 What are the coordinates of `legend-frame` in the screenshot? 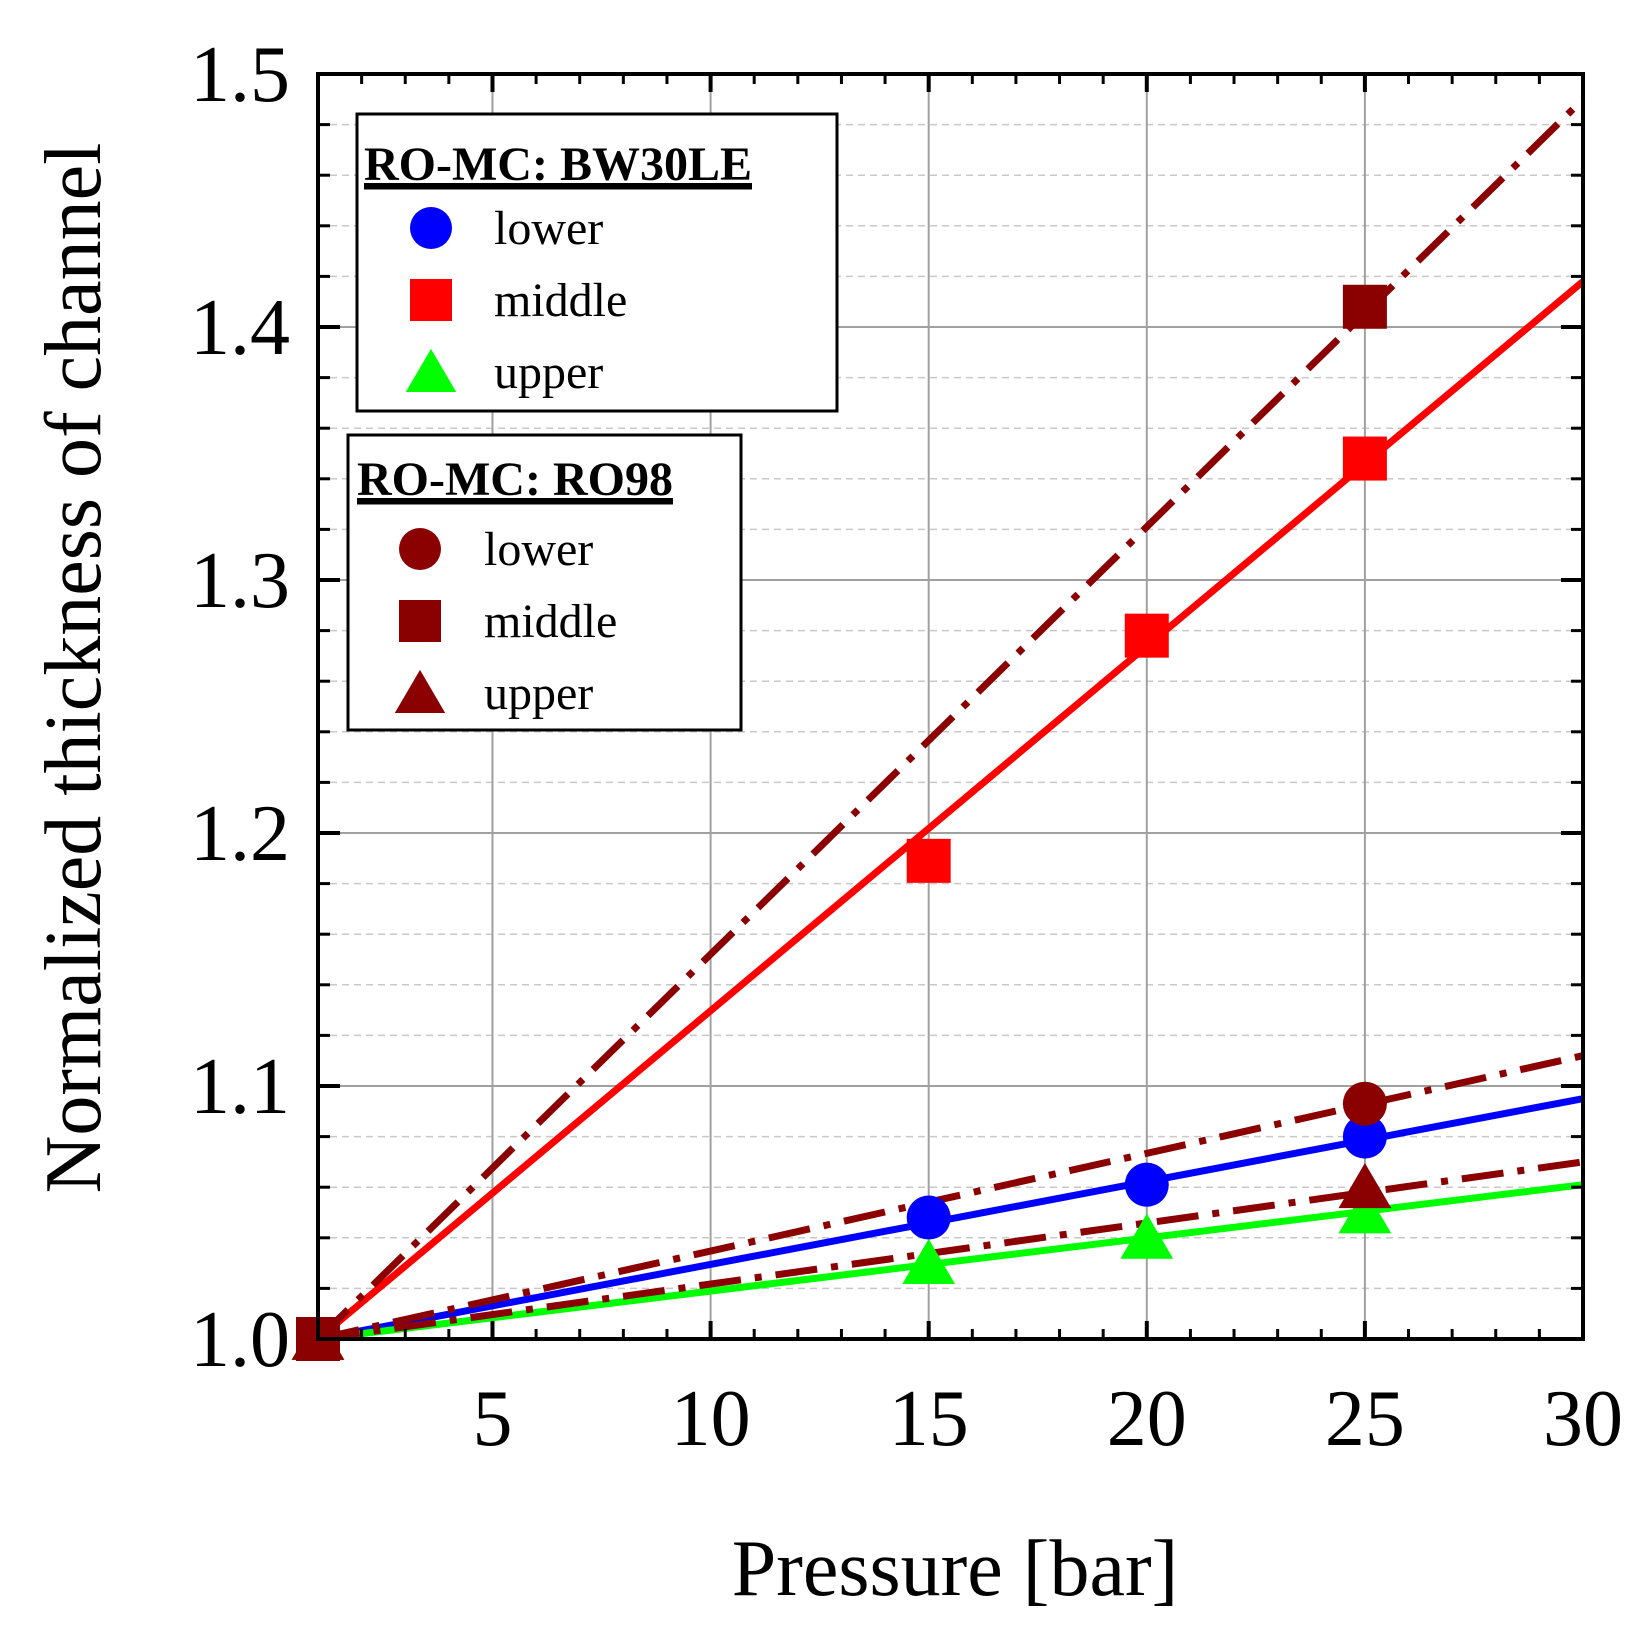 It's located at (544, 582).